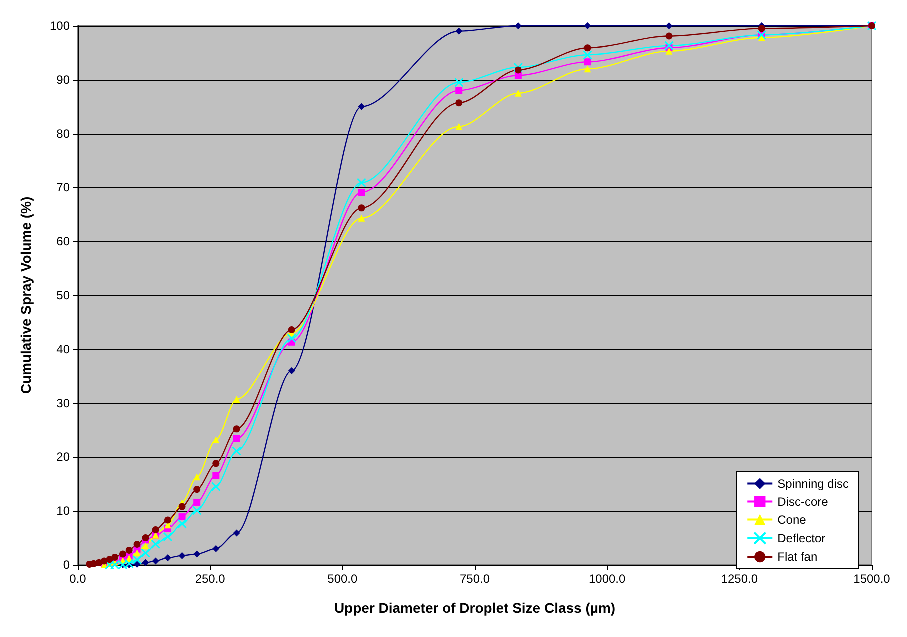 The width and height of the screenshot is (907, 637). Describe the element at coordinates (739, 579) in the screenshot. I see `x-tick-label: 1250.0` at that location.